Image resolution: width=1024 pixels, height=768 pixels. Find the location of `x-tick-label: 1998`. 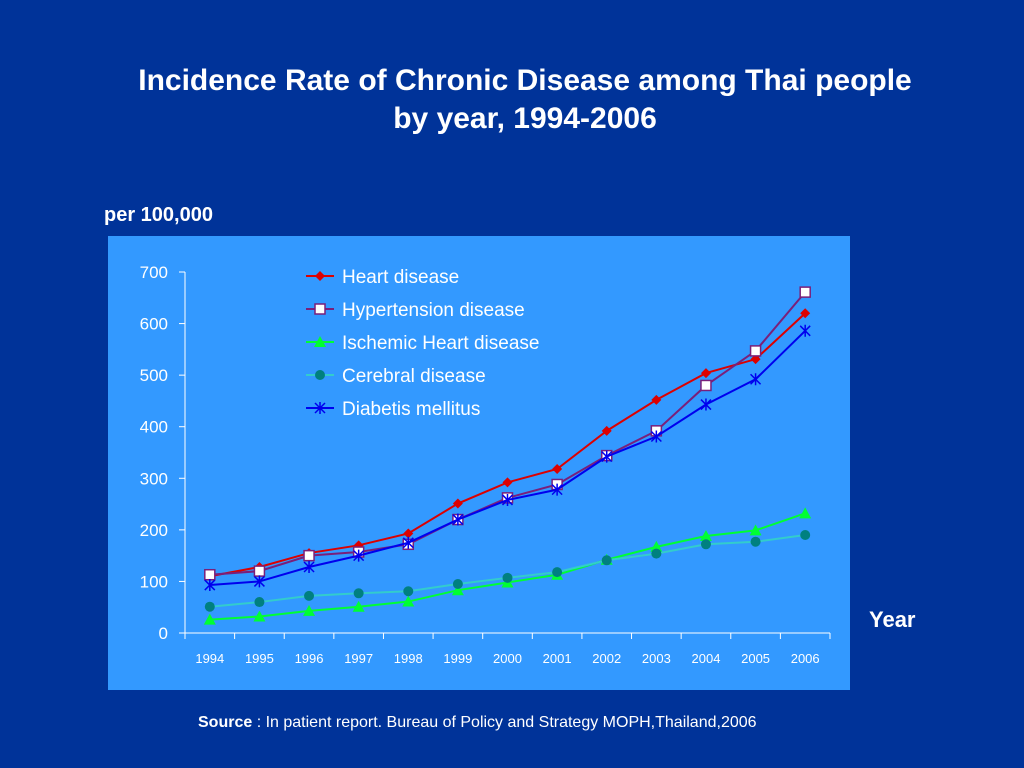

x-tick-label: 1998 is located at coordinates (408, 658).